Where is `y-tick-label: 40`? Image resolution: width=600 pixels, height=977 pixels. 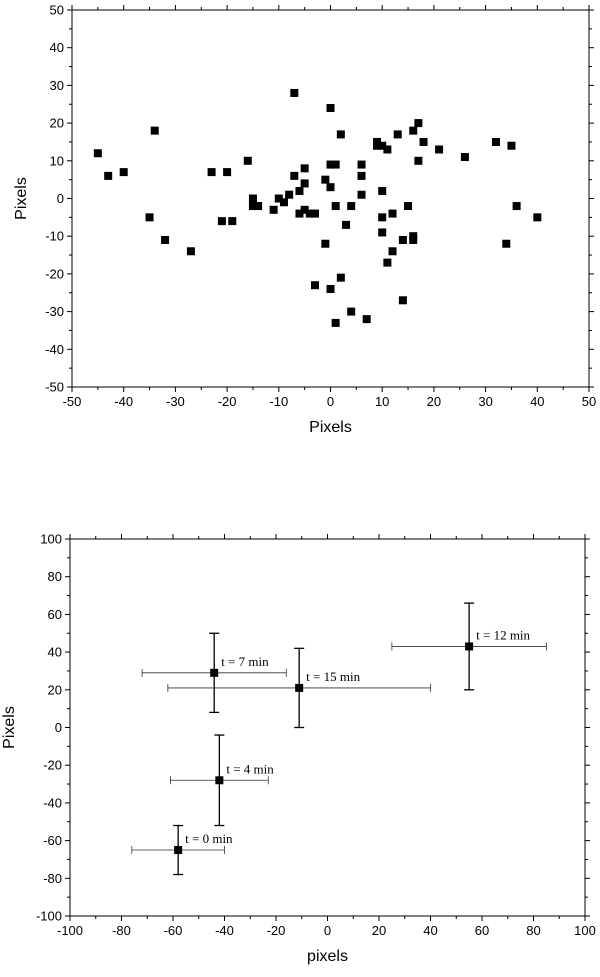 y-tick-label: 40 is located at coordinates (57, 47).